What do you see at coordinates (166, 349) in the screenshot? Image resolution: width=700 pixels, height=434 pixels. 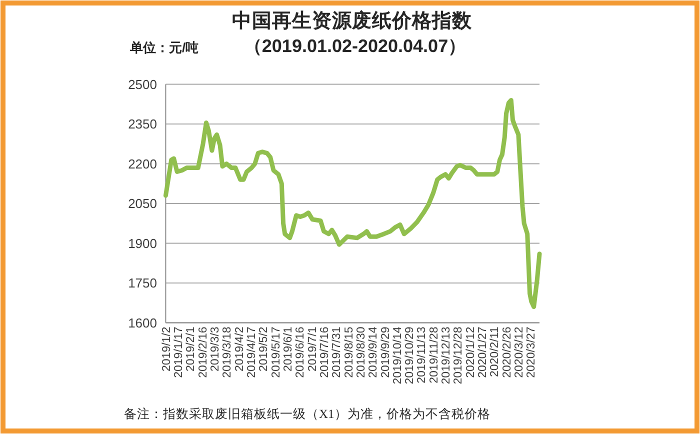 I see `x-tick-label: 2019/1/2` at bounding box center [166, 349].